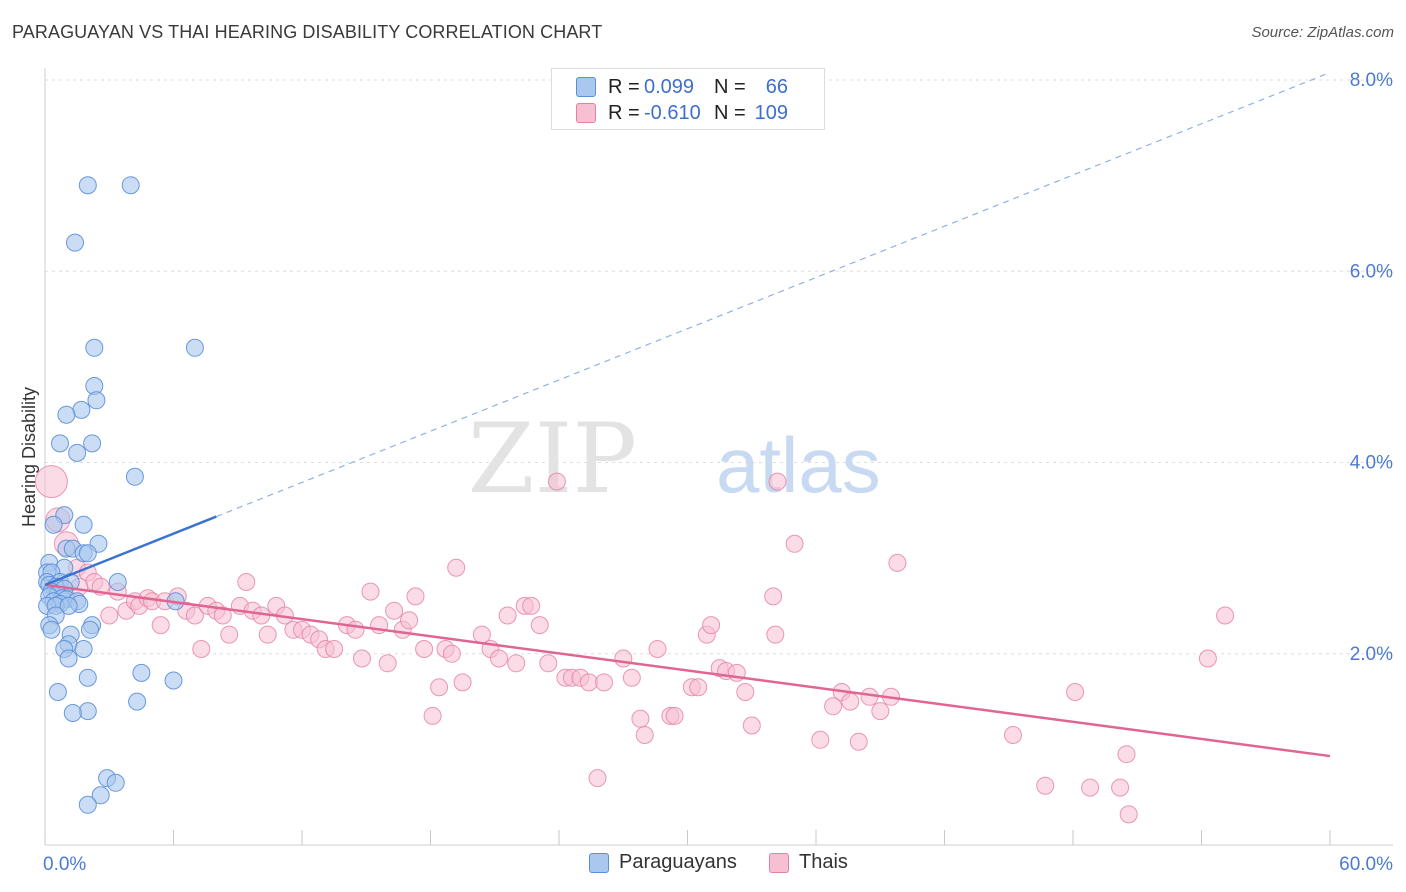 The height and width of the screenshot is (892, 1406). What do you see at coordinates (121, 495) in the screenshot?
I see `paraguayans-points` at bounding box center [121, 495].